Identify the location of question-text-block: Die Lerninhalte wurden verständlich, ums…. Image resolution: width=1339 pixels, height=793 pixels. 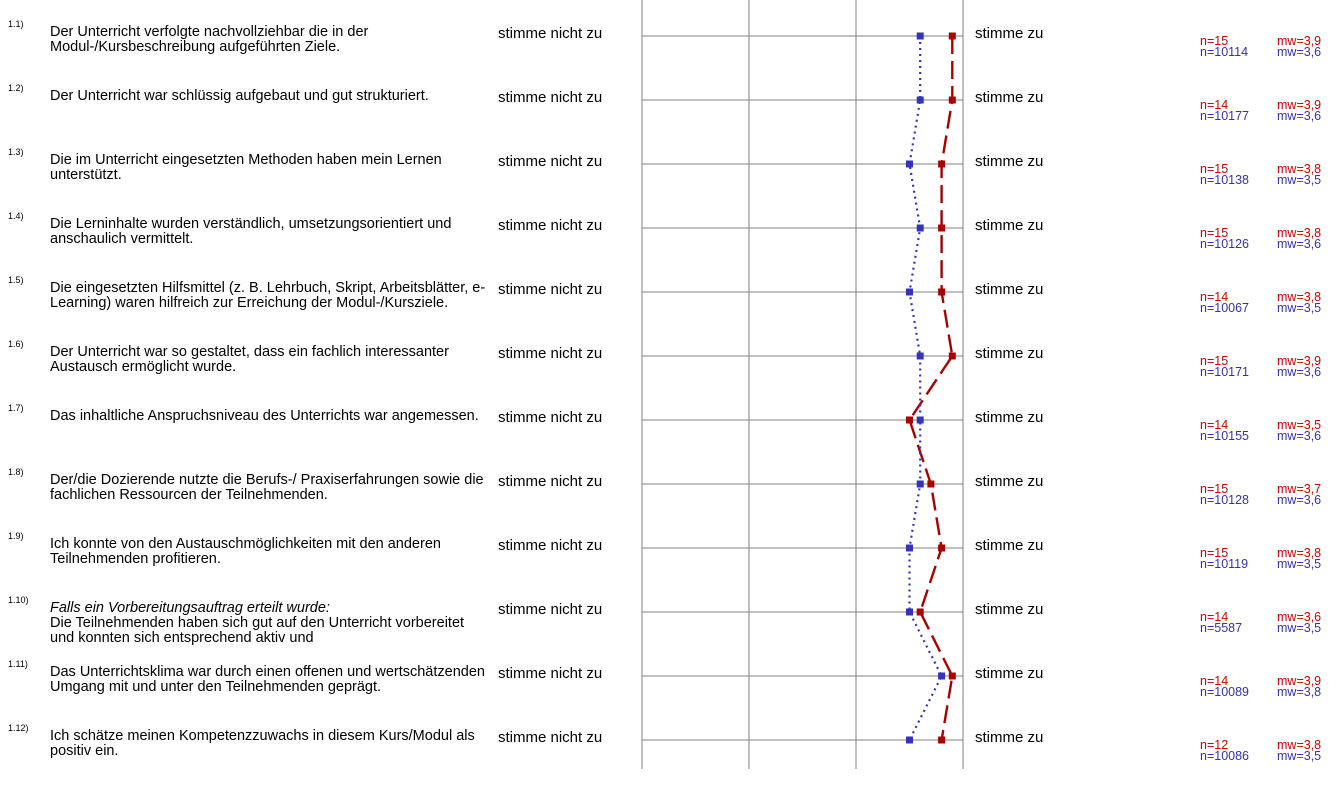
(270, 232).